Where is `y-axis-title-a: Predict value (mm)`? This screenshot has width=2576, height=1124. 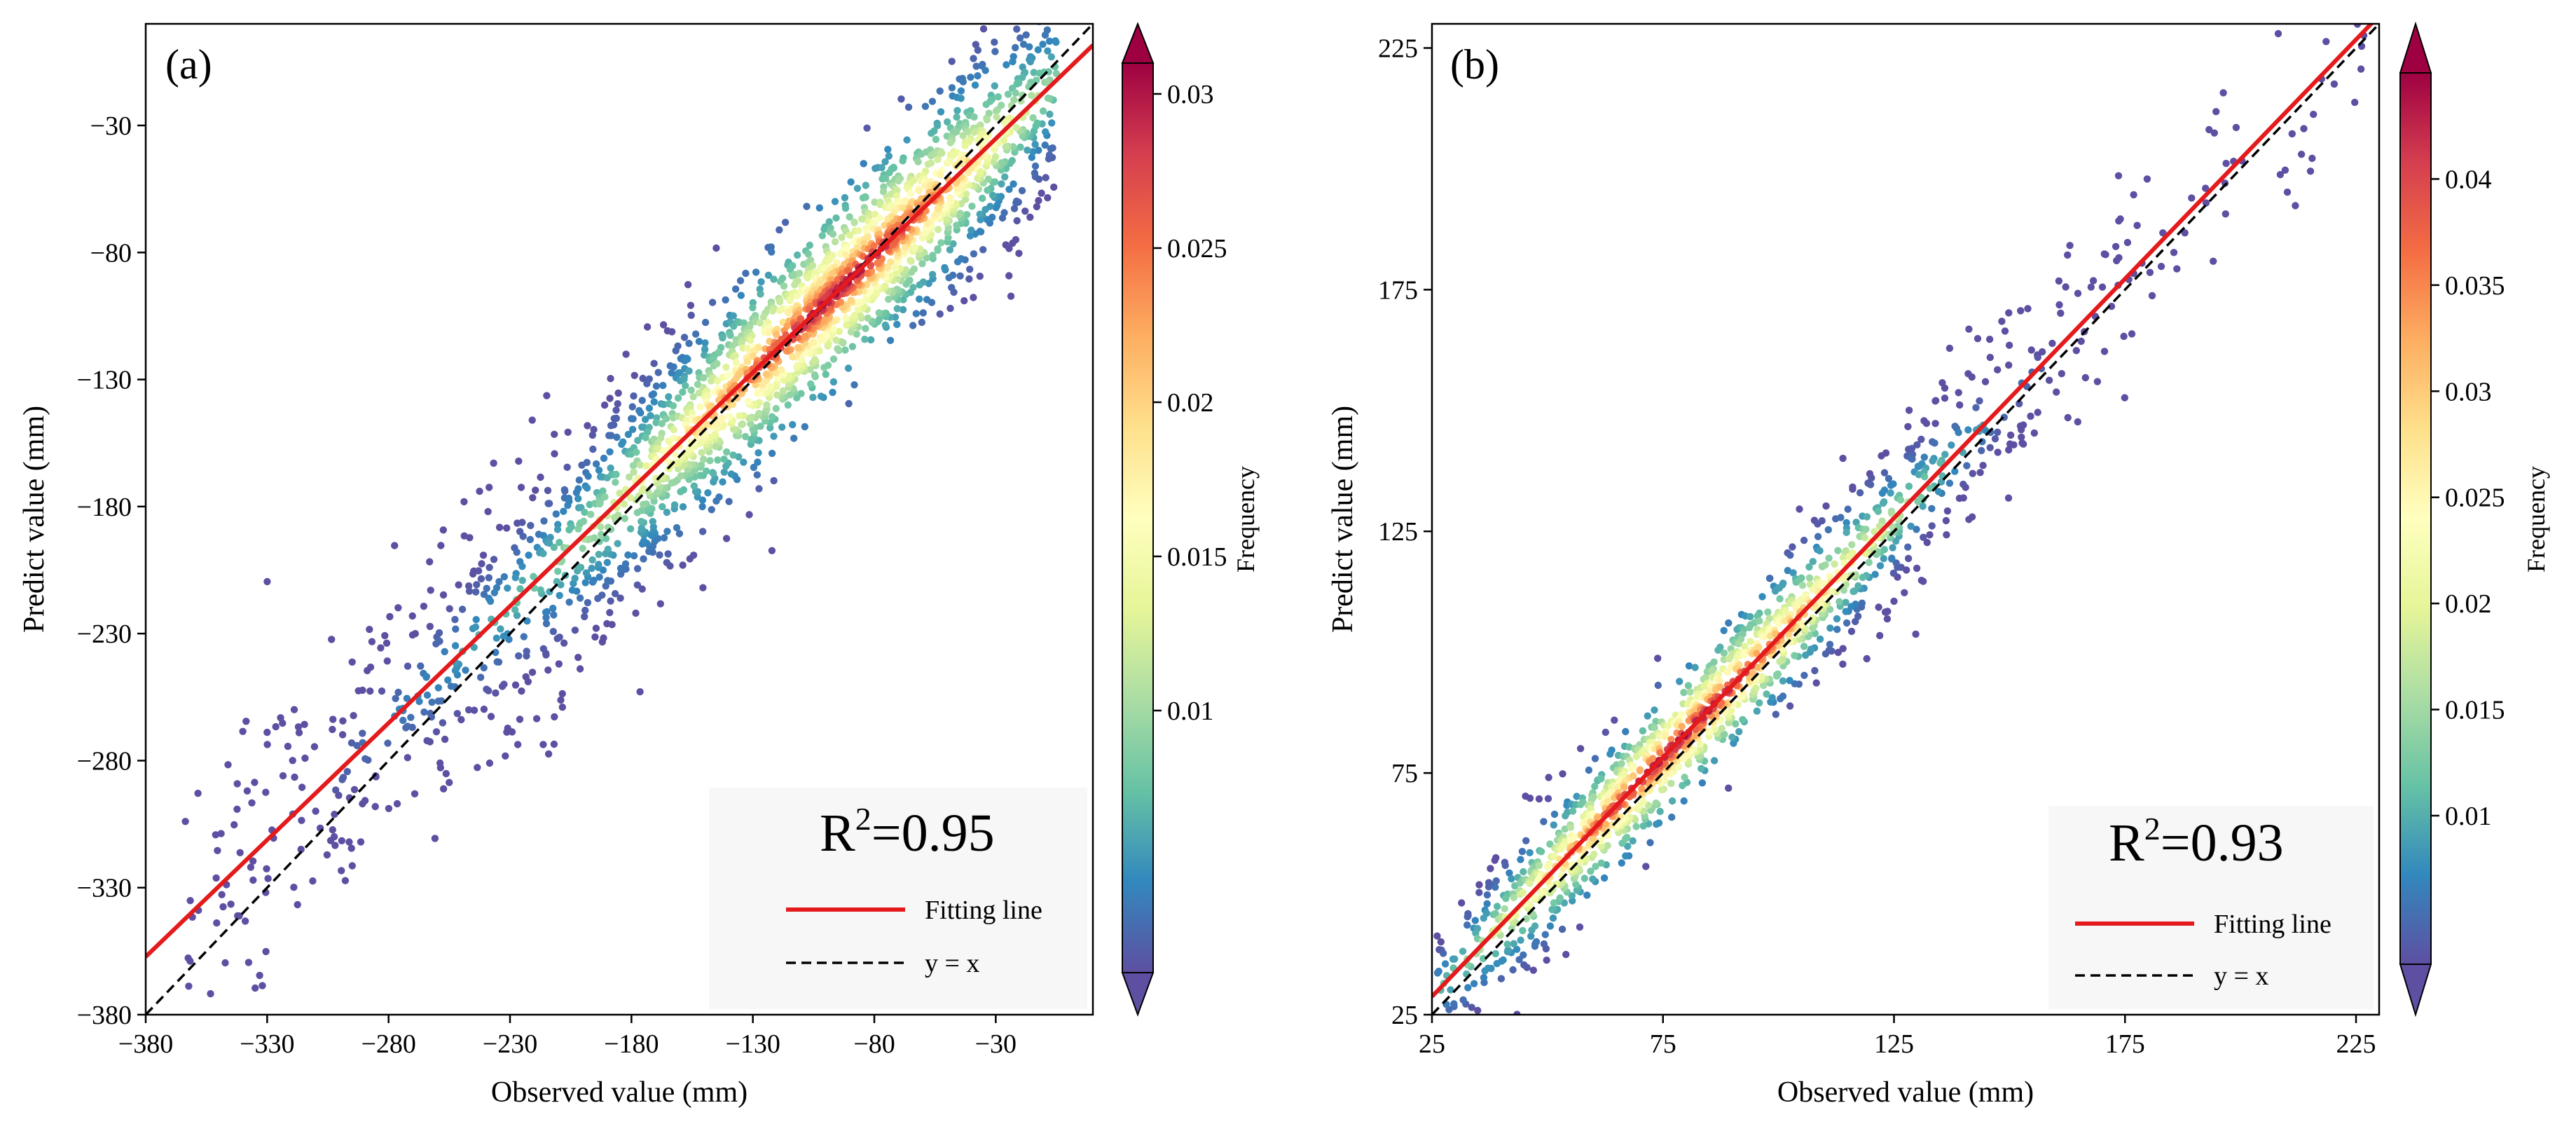 y-axis-title-a: Predict value (mm) is located at coordinates (34, 519).